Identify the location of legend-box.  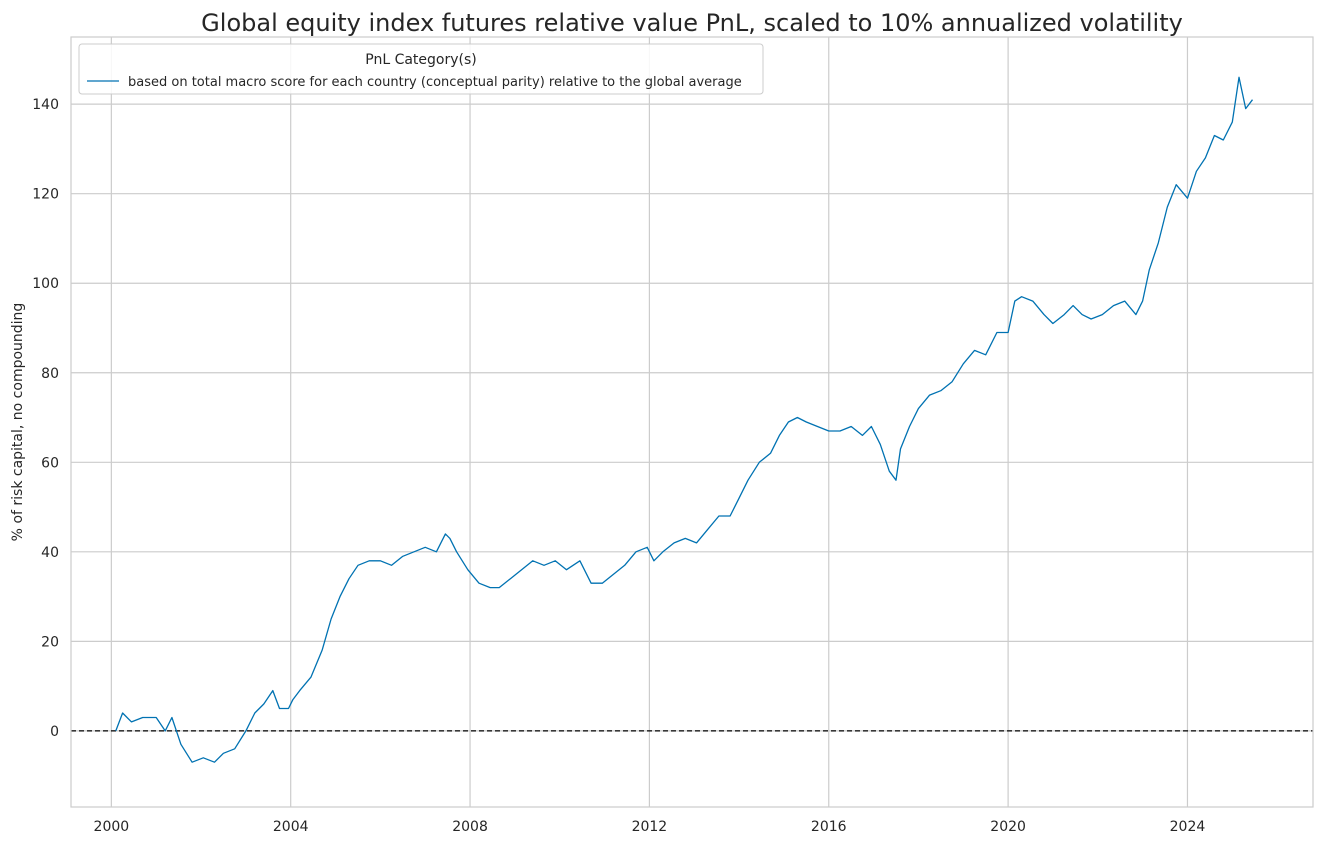
(421, 69).